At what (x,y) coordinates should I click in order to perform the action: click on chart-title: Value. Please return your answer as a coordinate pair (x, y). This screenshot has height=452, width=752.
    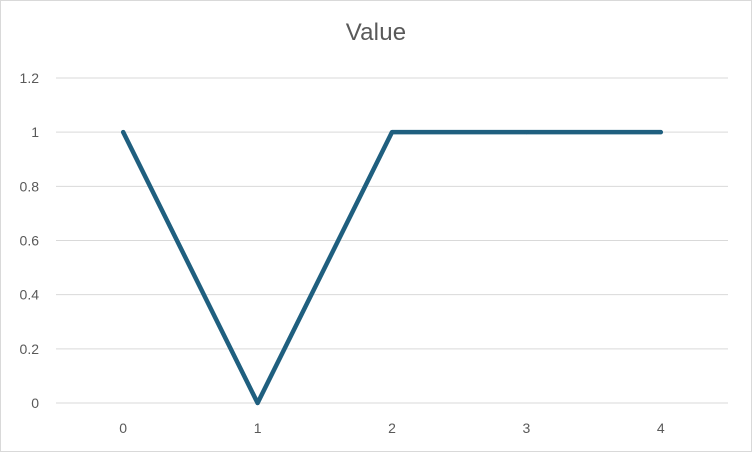
    Looking at the image, I should click on (376, 32).